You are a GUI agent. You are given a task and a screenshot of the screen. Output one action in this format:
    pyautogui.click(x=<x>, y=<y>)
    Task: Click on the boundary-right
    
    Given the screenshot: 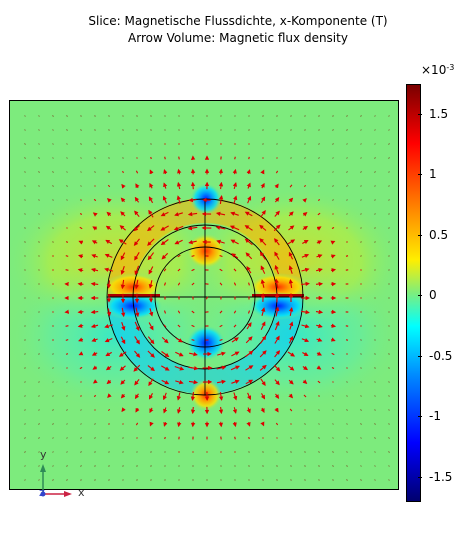 What is the action you would take?
    pyautogui.click(x=278, y=295)
    